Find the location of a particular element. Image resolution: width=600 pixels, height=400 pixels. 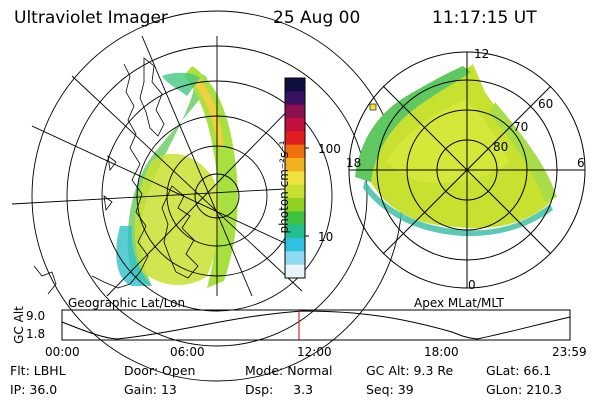

alt-tick-9: 9.0 is located at coordinates (36, 316).